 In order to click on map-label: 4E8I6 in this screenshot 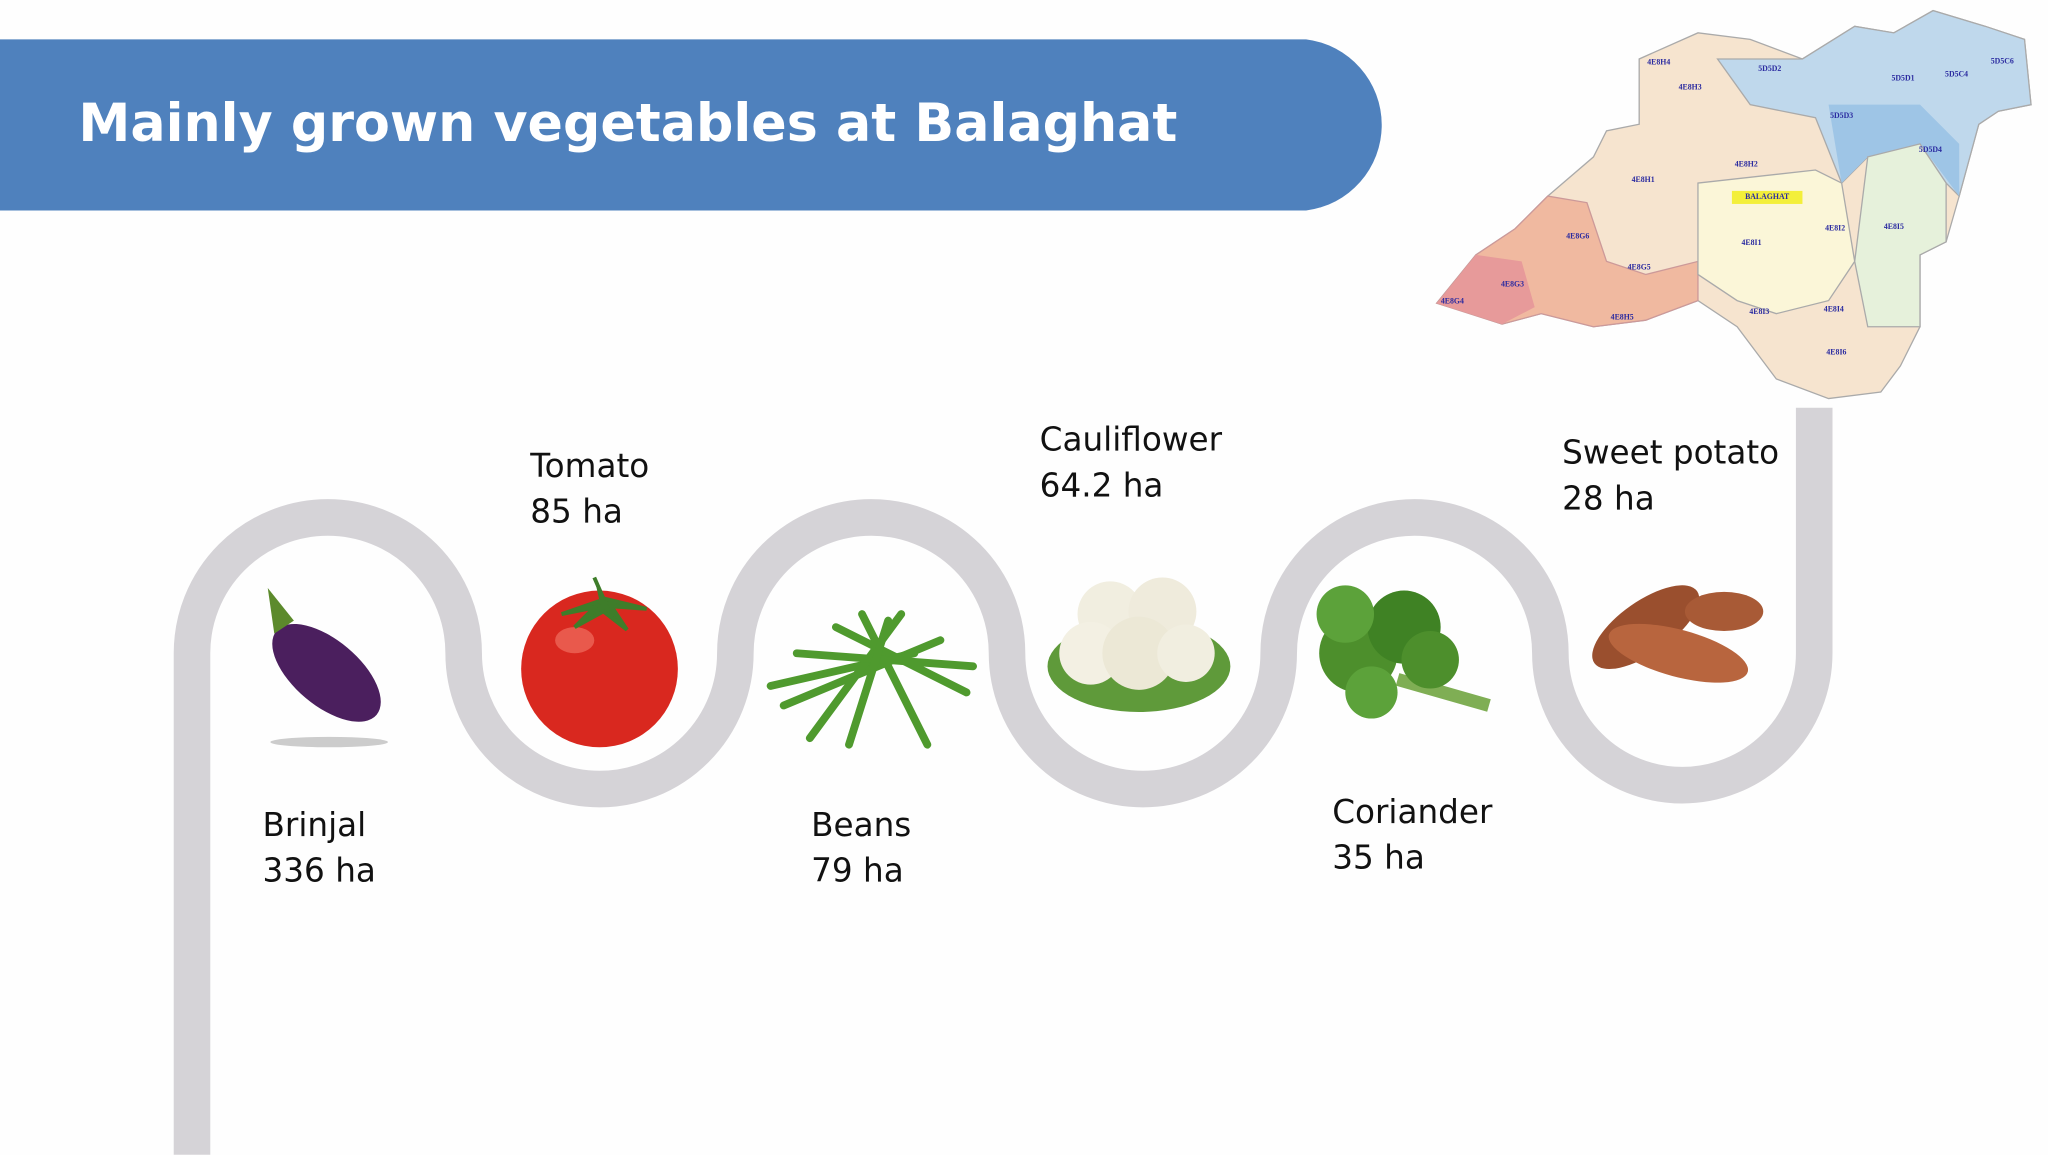, I will do `click(1836, 352)`.